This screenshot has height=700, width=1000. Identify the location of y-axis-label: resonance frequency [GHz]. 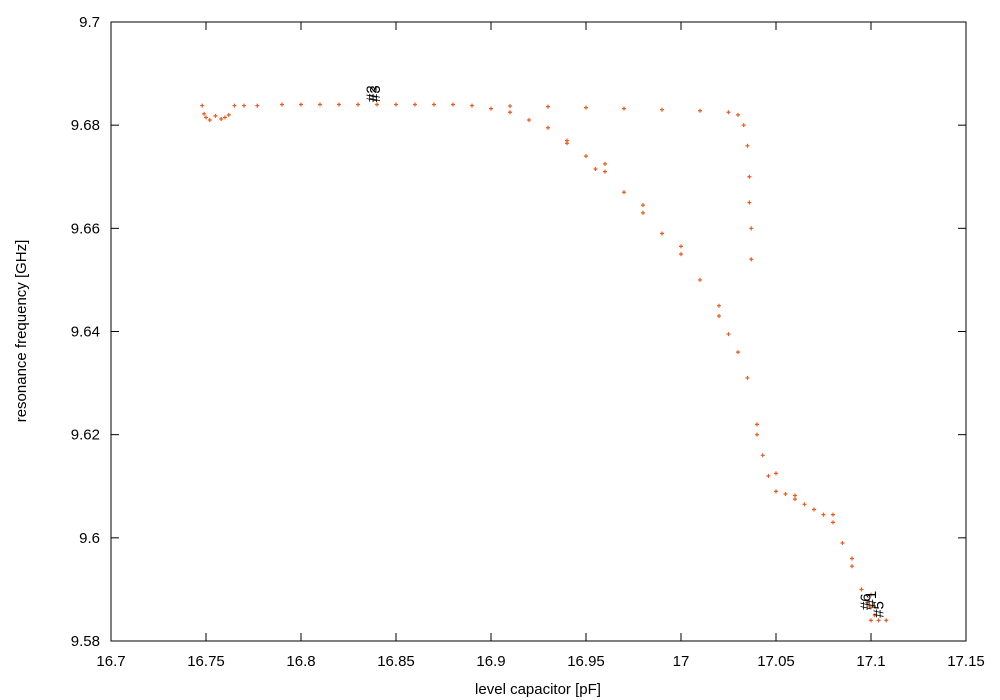
(21, 331).